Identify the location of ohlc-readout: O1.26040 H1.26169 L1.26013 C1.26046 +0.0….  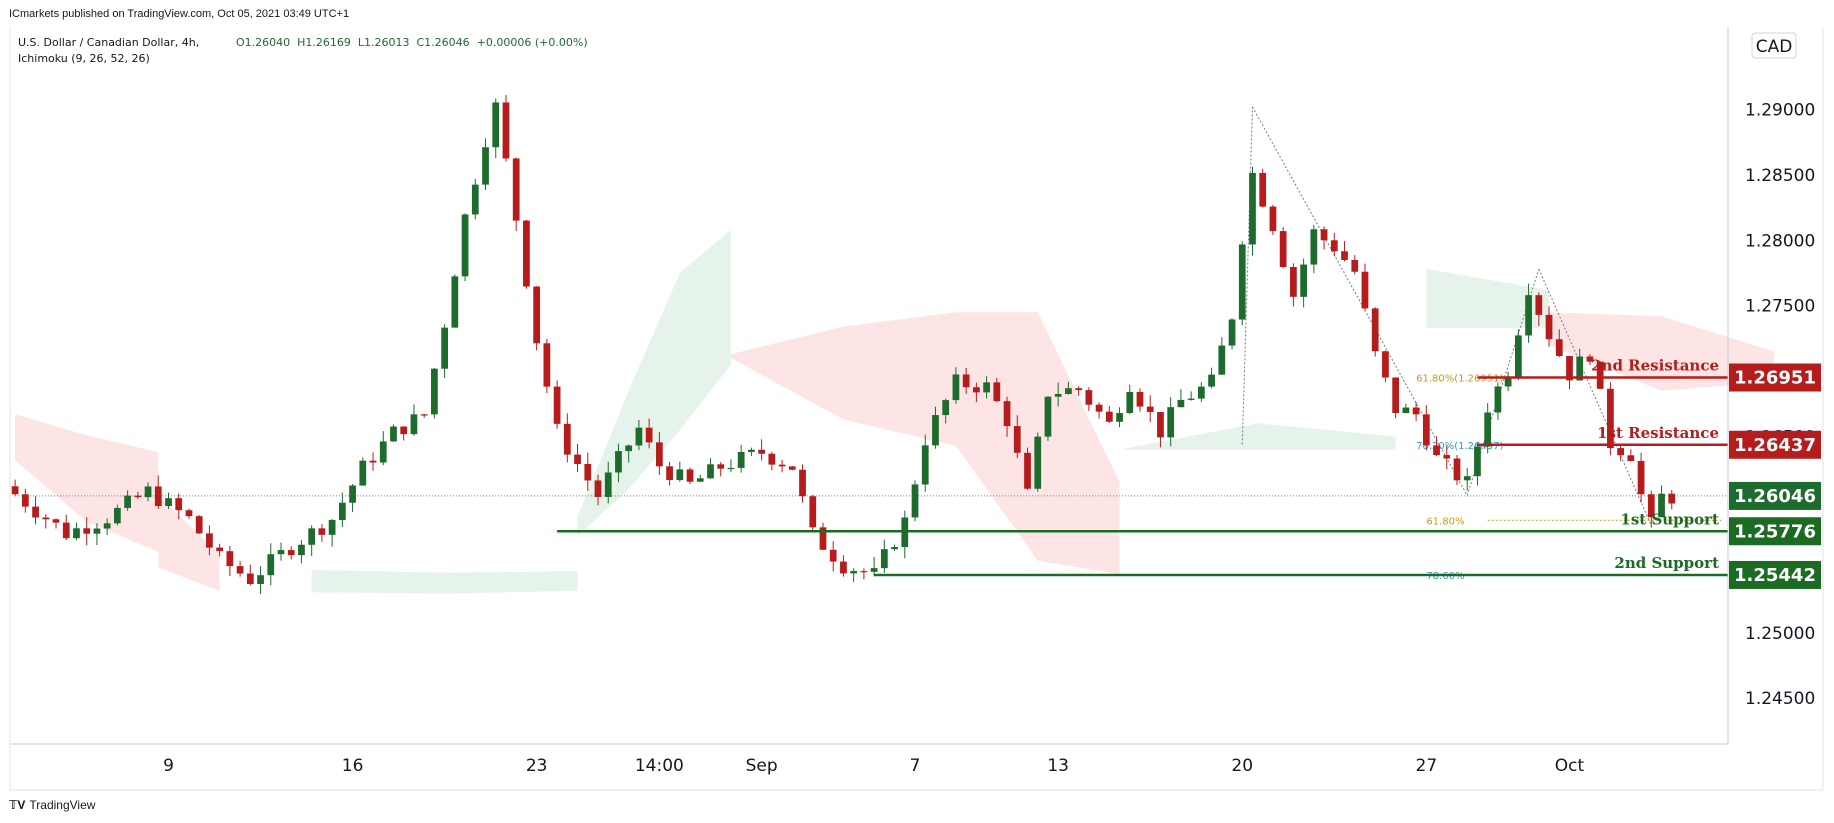
(412, 42).